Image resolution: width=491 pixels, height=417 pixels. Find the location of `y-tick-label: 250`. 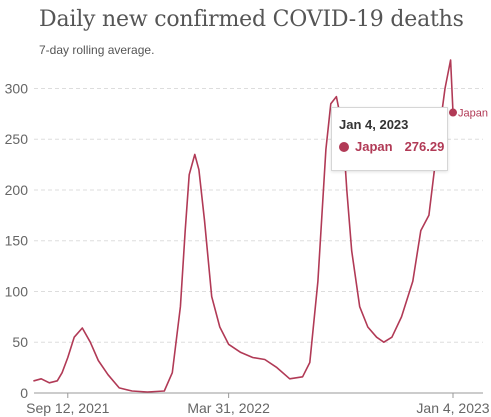

y-tick-label: 250 is located at coordinates (17, 139).